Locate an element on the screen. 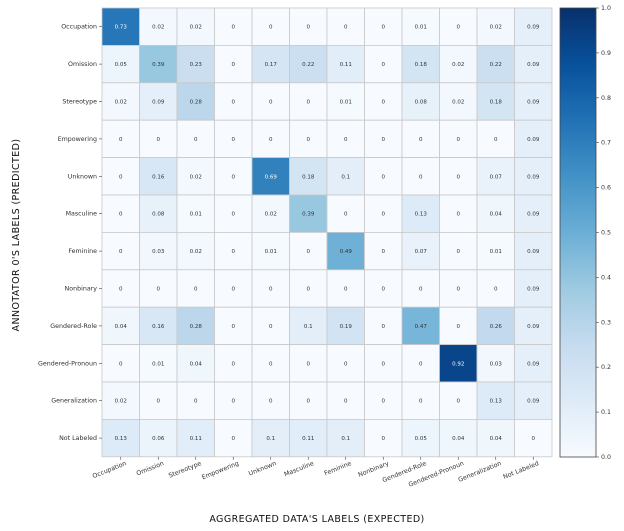  cell-value-label: 0.17 is located at coordinates (271, 65).